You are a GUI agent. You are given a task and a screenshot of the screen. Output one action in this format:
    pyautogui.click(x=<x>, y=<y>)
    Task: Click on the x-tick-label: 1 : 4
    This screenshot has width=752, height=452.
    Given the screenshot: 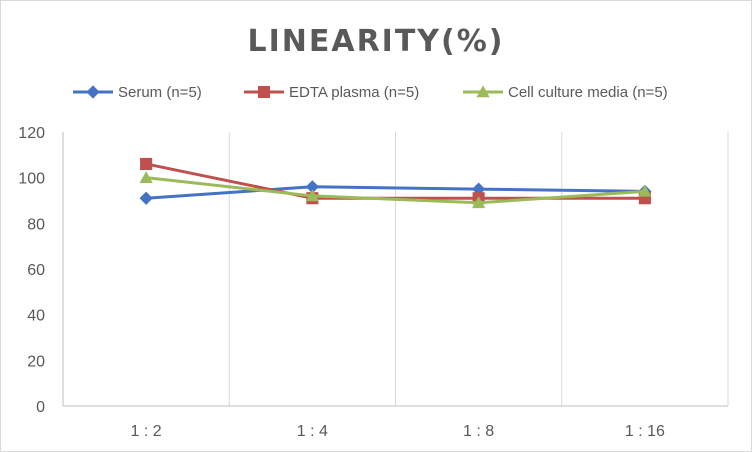 What is the action you would take?
    pyautogui.click(x=312, y=431)
    